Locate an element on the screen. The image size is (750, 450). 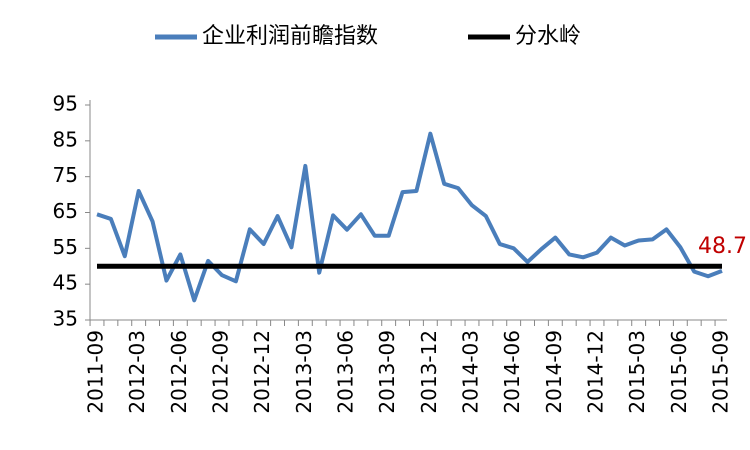
x-tick-label: 2014-03 is located at coordinates (471, 372).